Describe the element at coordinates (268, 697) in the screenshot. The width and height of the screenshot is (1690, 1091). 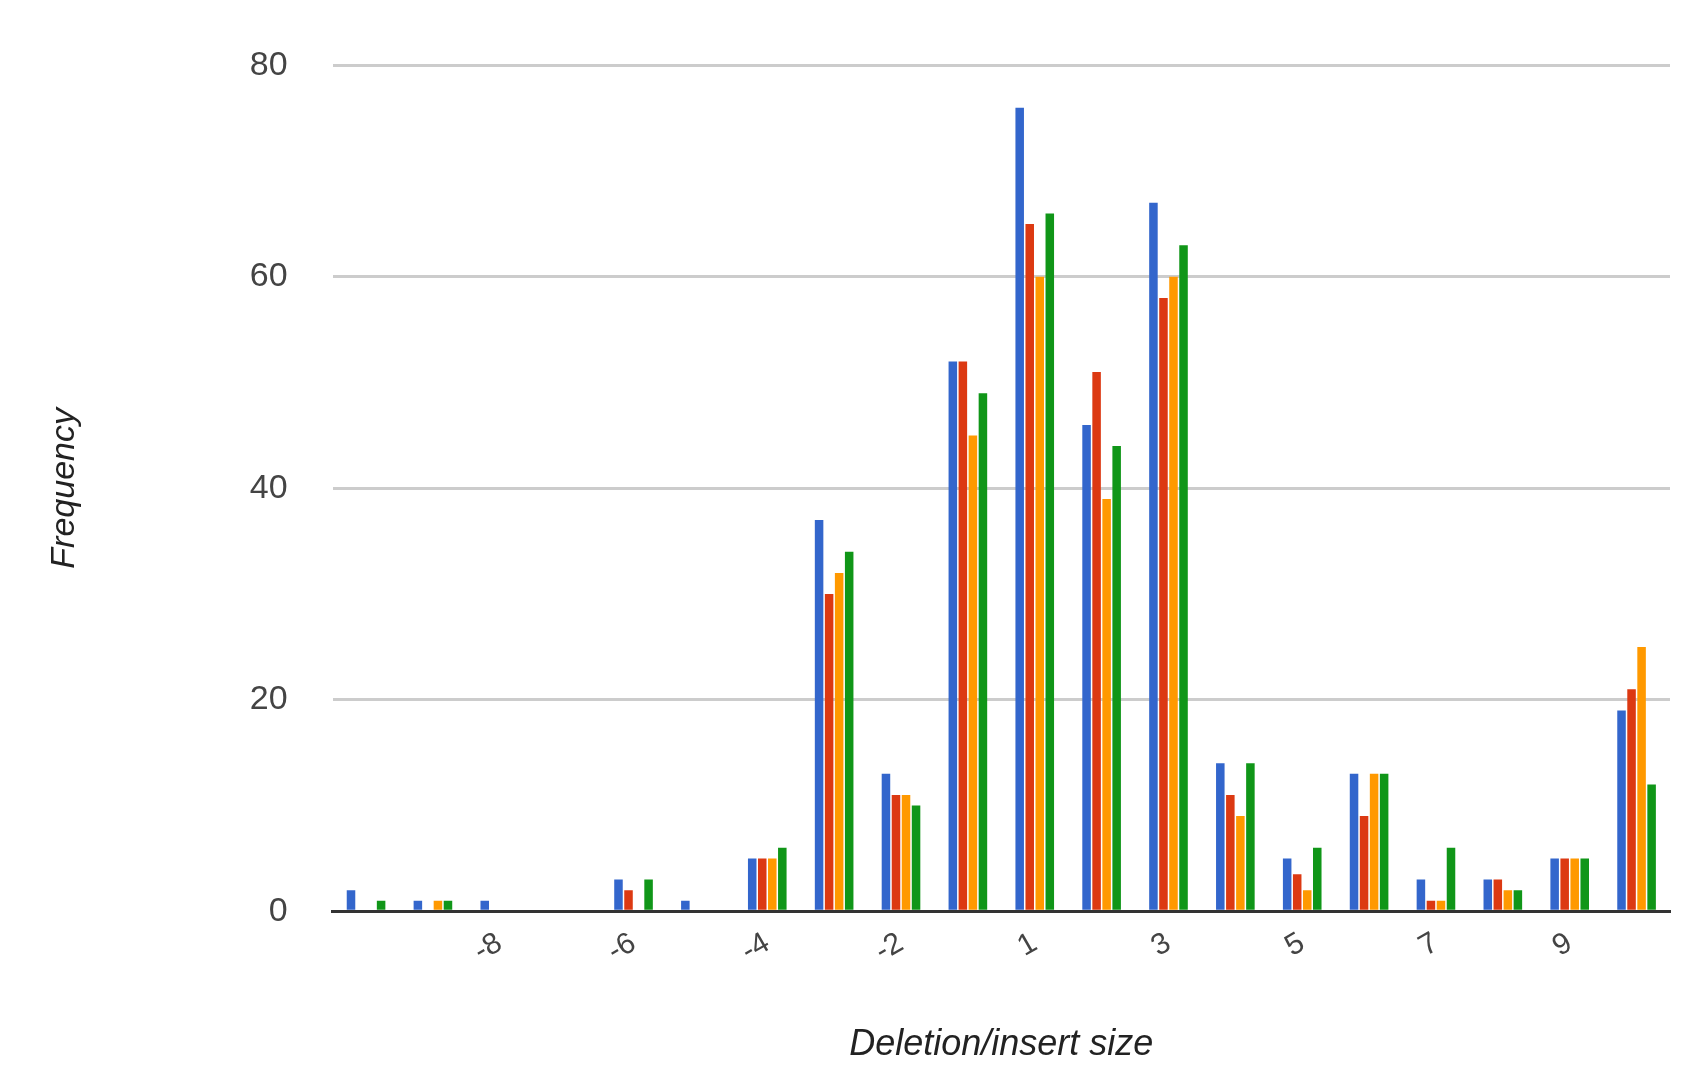
I see `y-tick-label: 20` at that location.